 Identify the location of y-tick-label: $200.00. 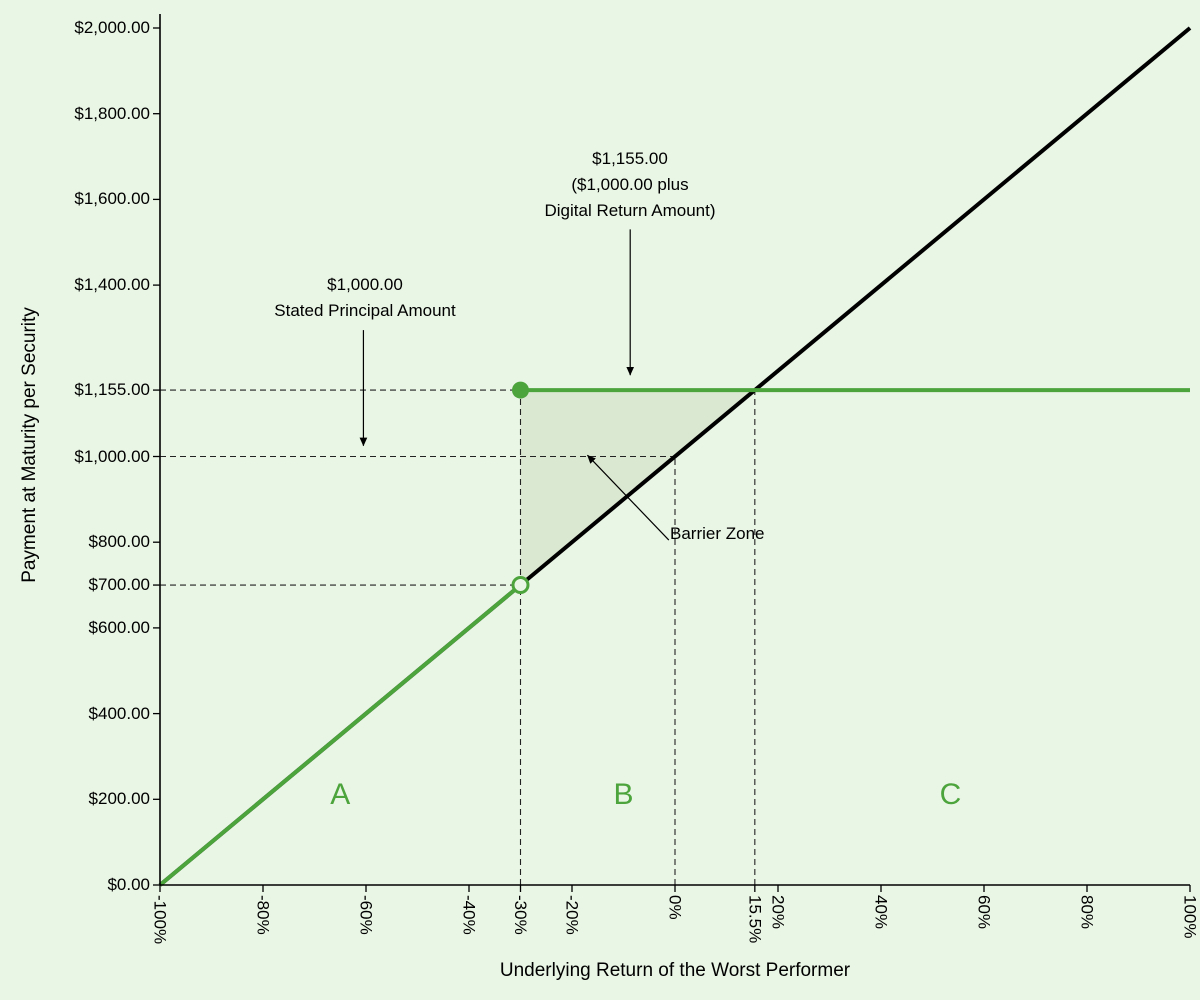
(119, 799).